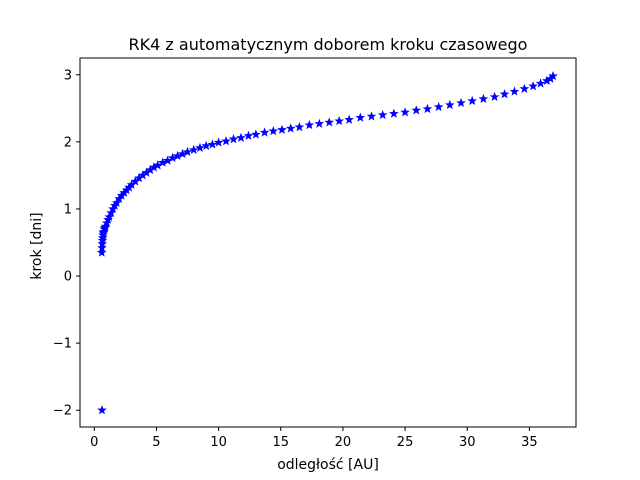  I want to click on x-tick-label: 10, so click(218, 442).